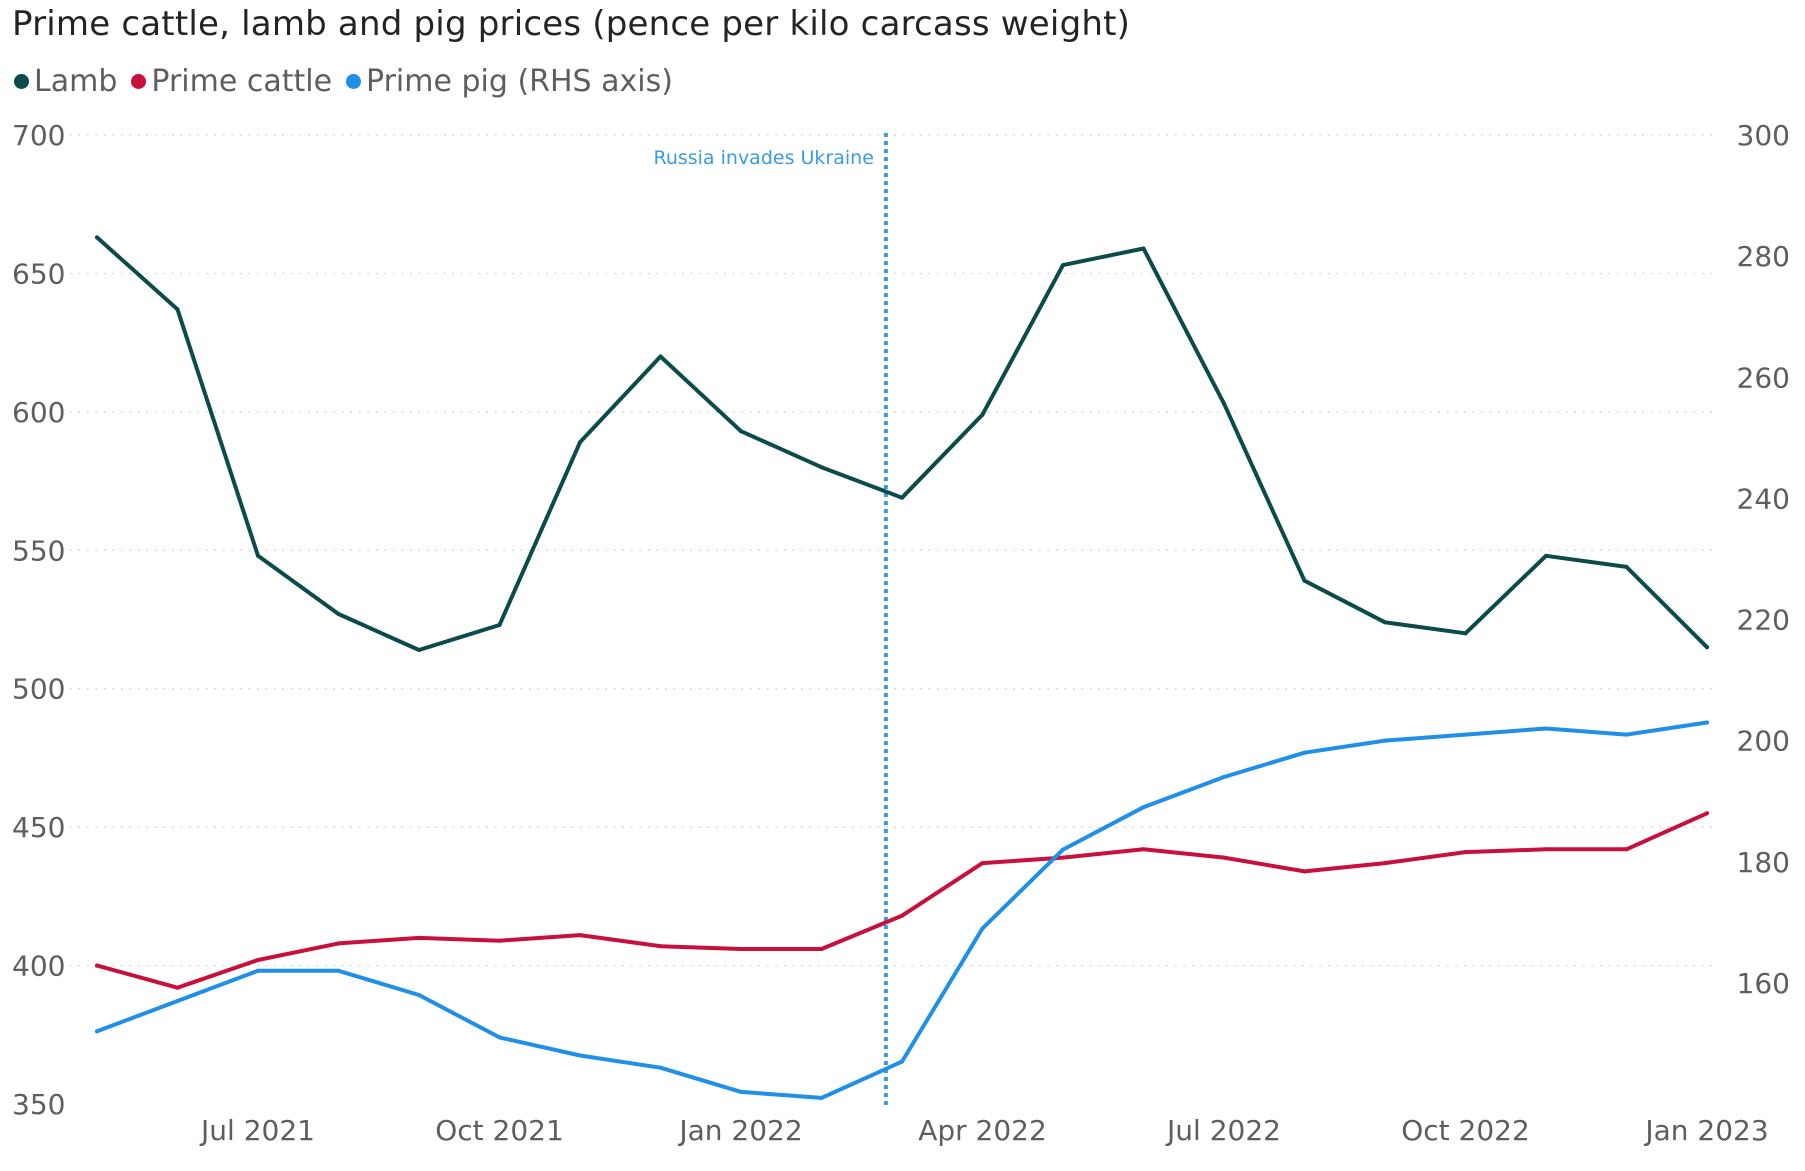 The height and width of the screenshot is (1171, 1805). What do you see at coordinates (38, 412) in the screenshot?
I see `y-left-tick-label: 600` at bounding box center [38, 412].